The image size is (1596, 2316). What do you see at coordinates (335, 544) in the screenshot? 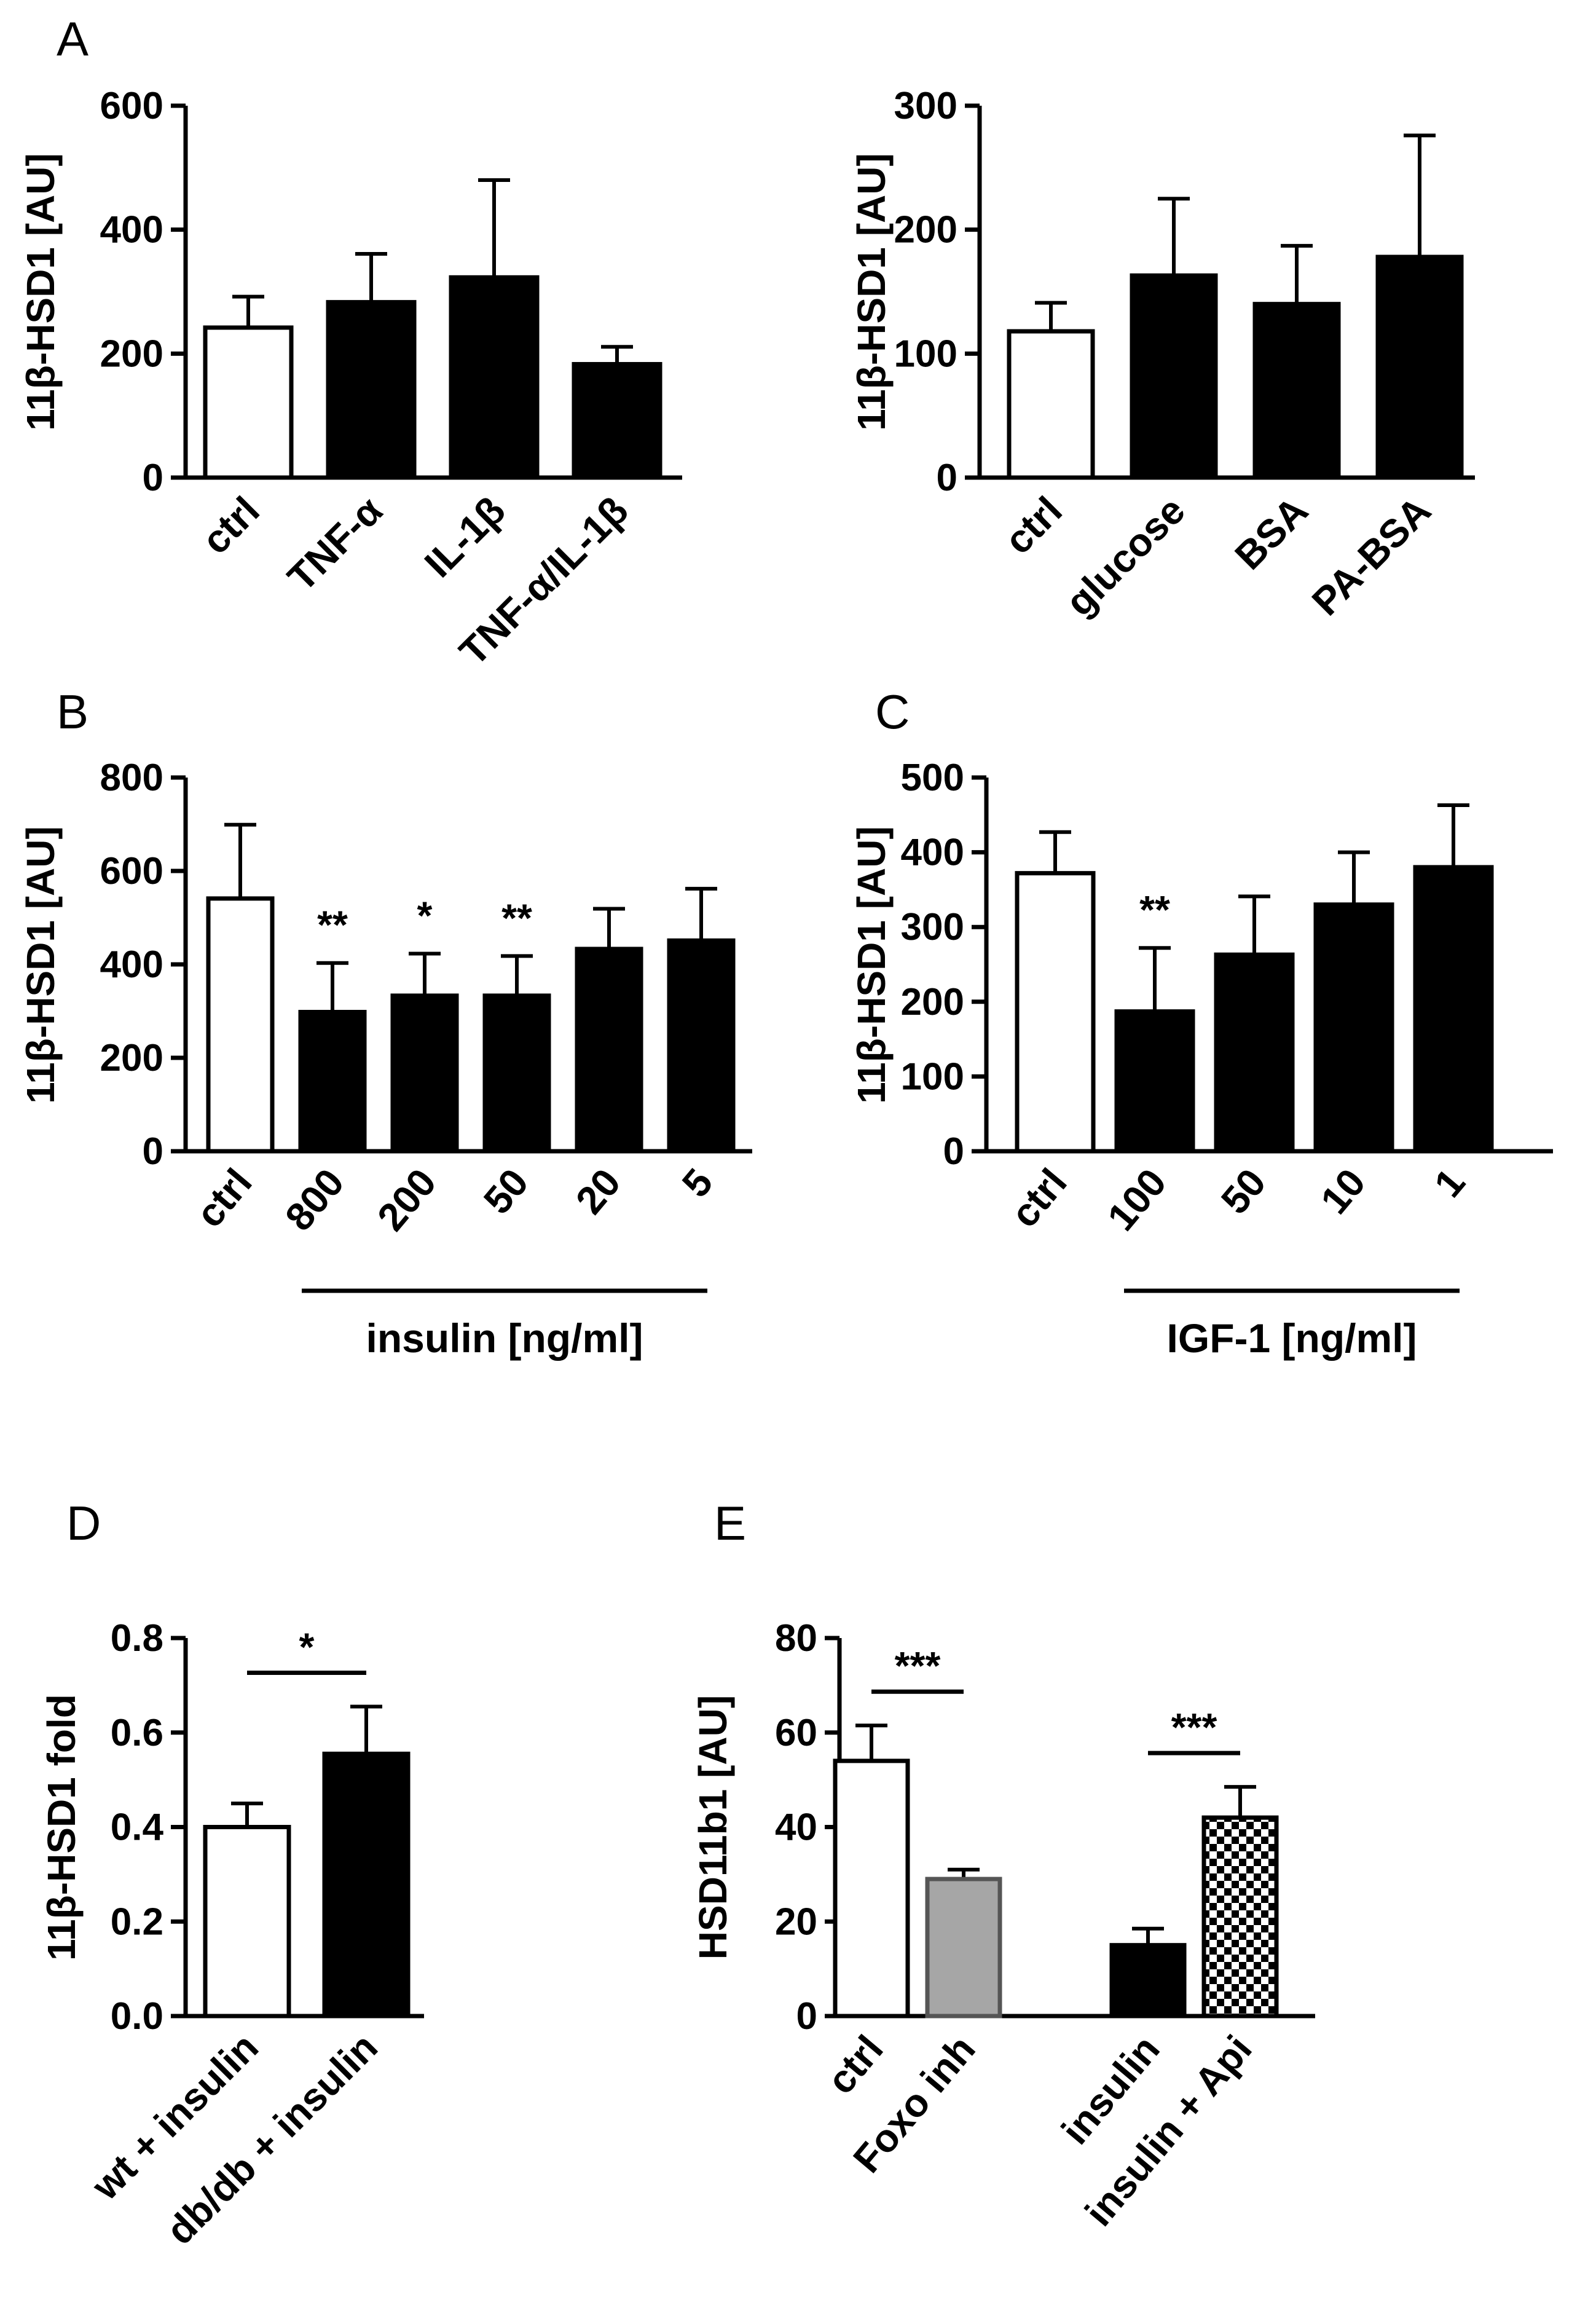
I see `category-label: TNF-α` at bounding box center [335, 544].